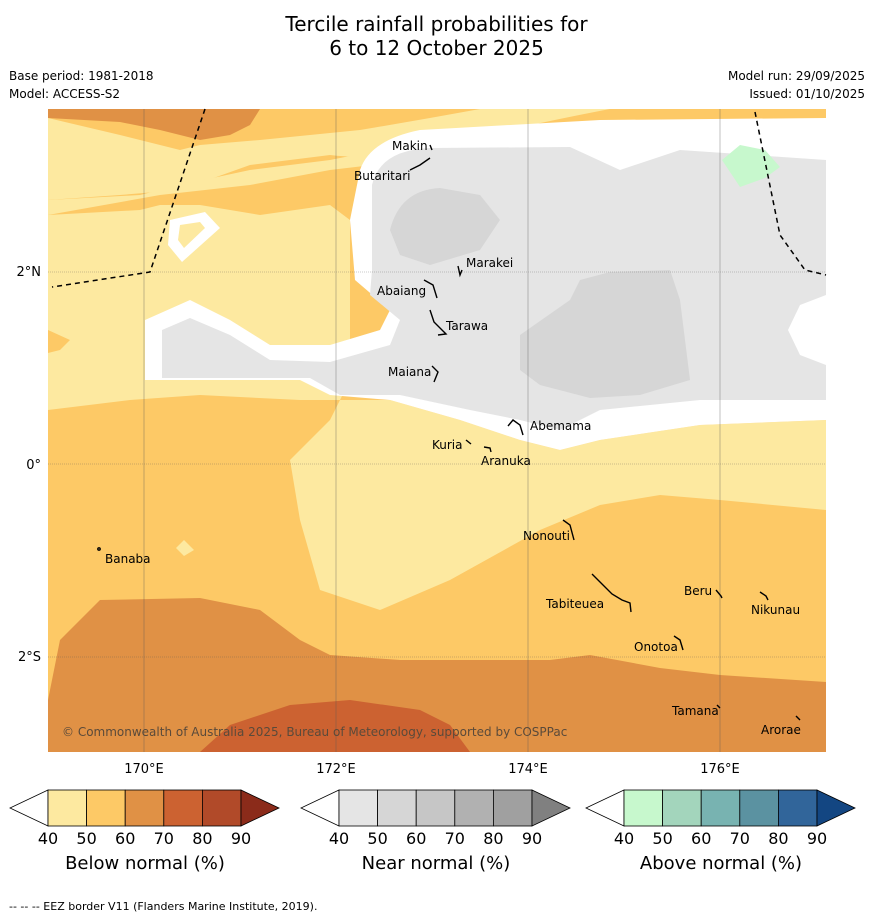  I want to click on colorbar-above-extend-high, so click(836, 808).